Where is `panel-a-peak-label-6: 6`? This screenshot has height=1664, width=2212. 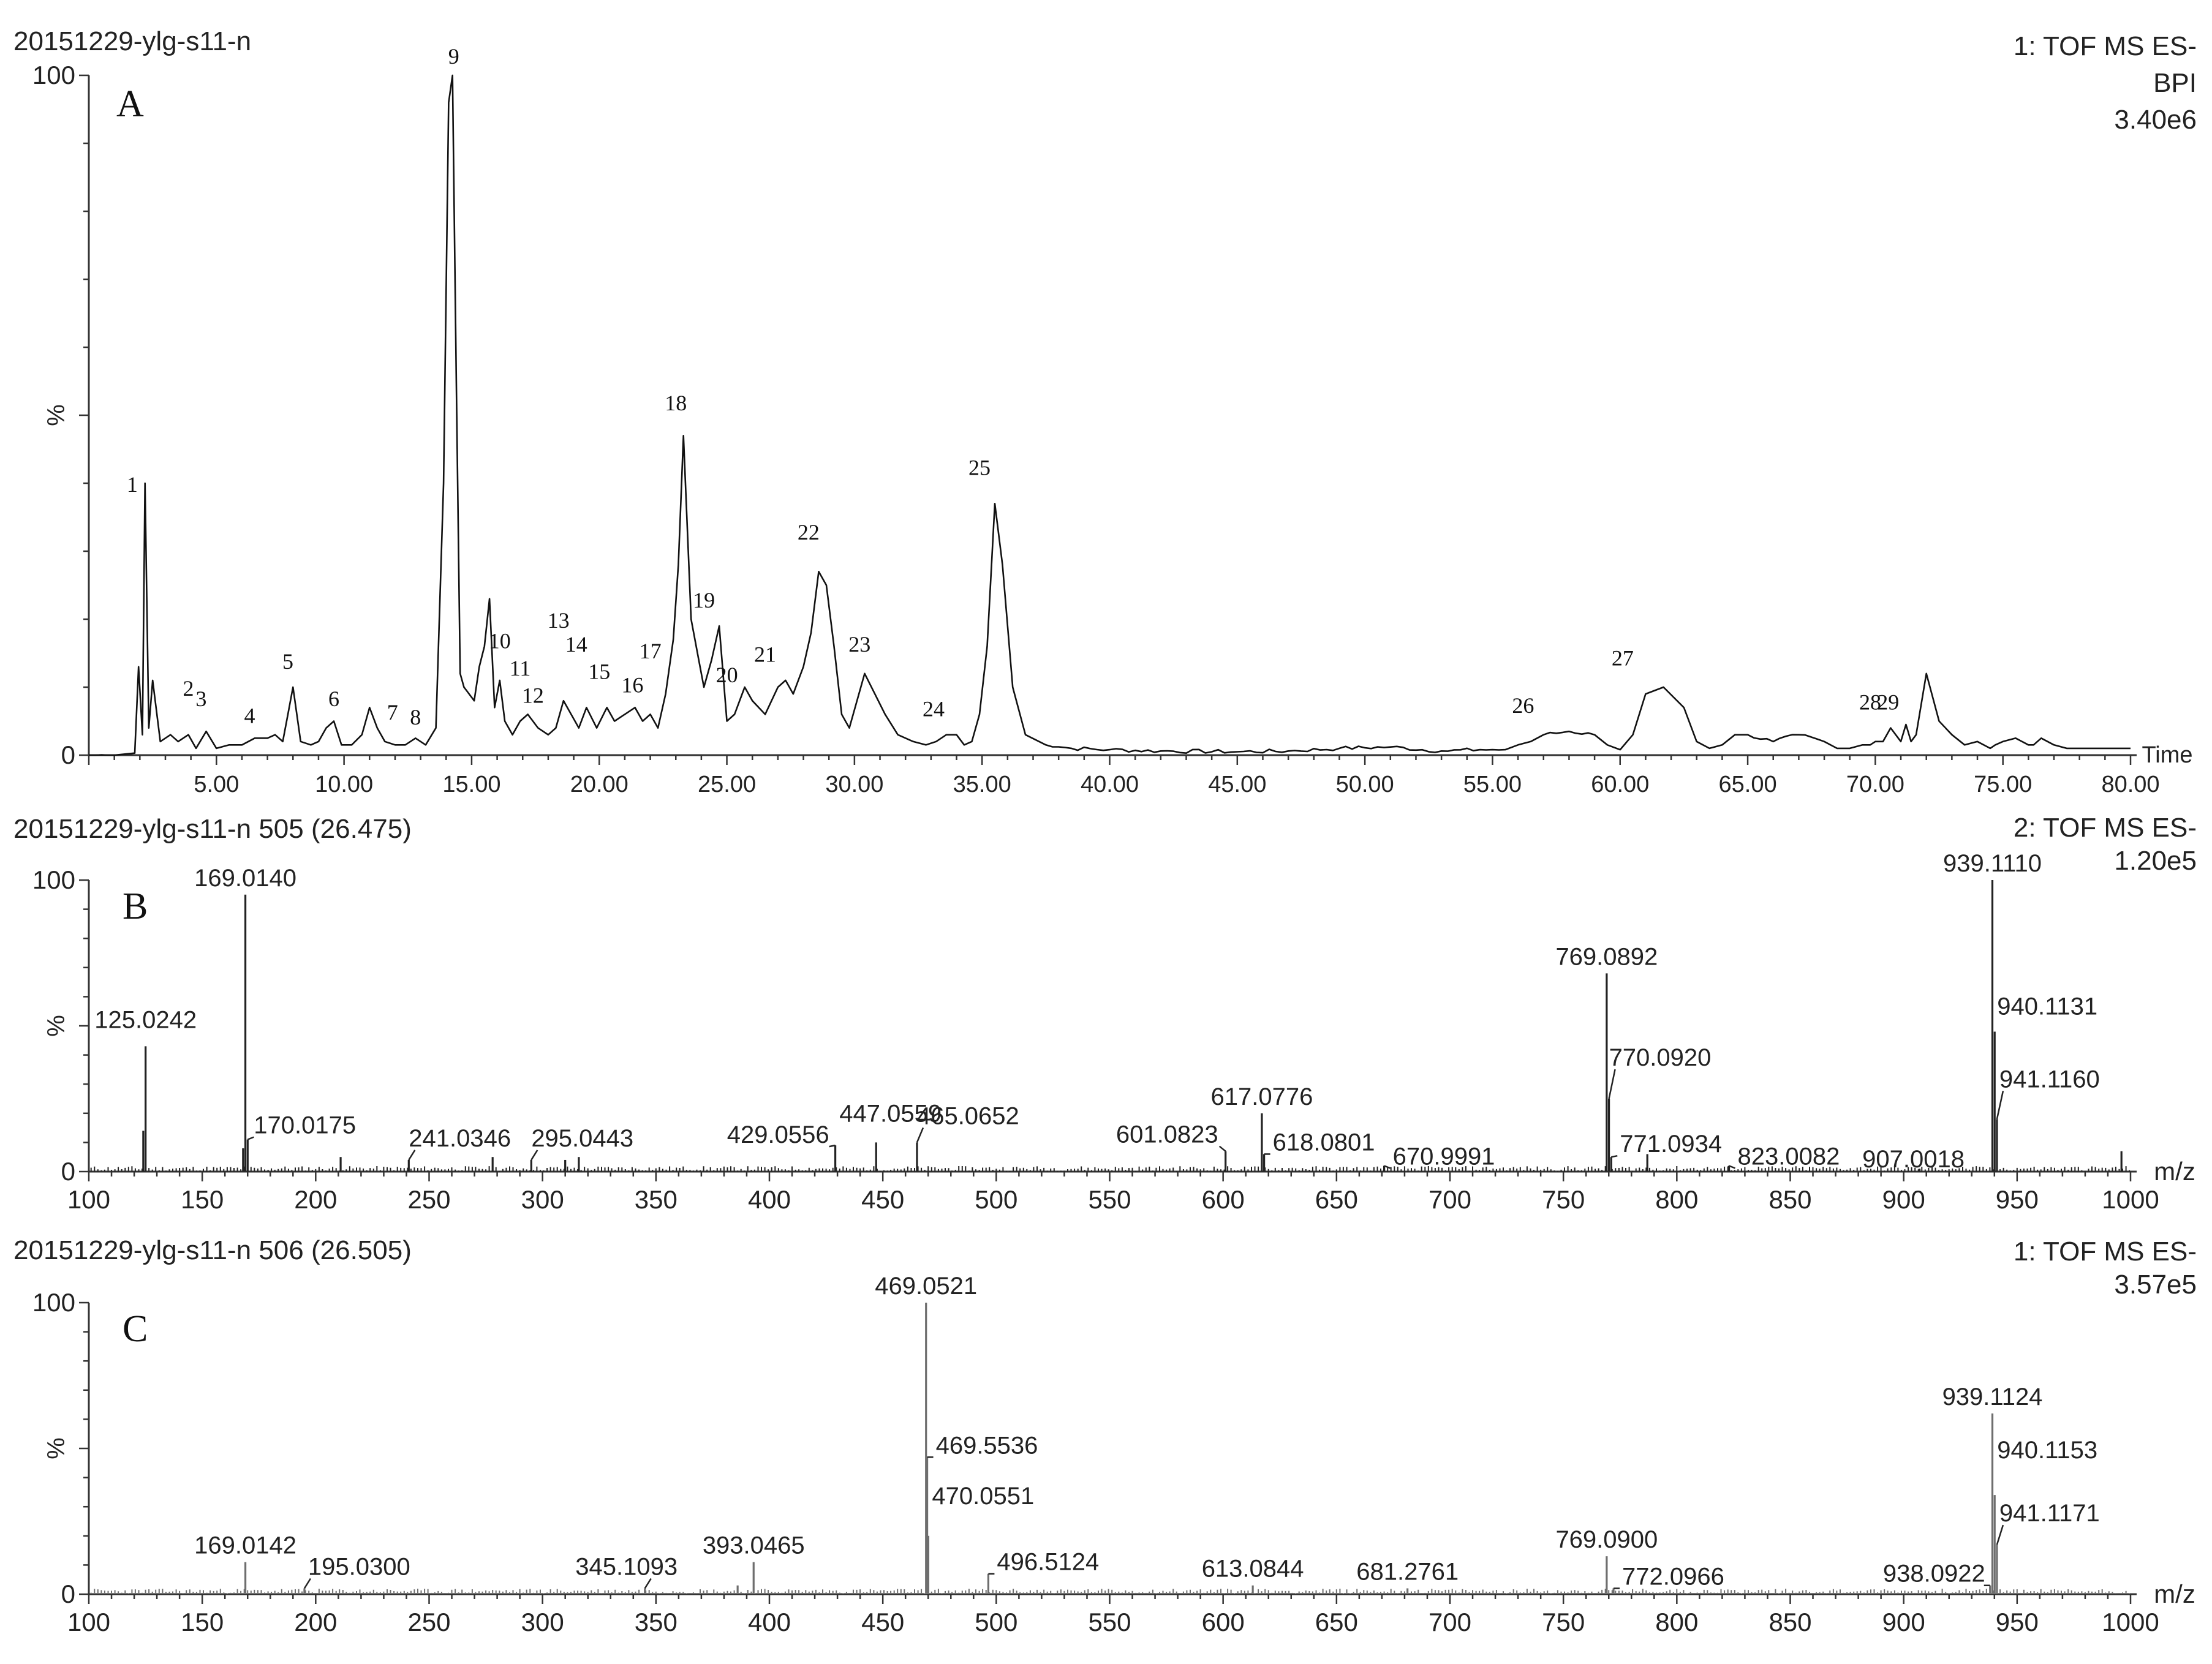
panel-a-peak-label-6: 6 is located at coordinates (333, 699).